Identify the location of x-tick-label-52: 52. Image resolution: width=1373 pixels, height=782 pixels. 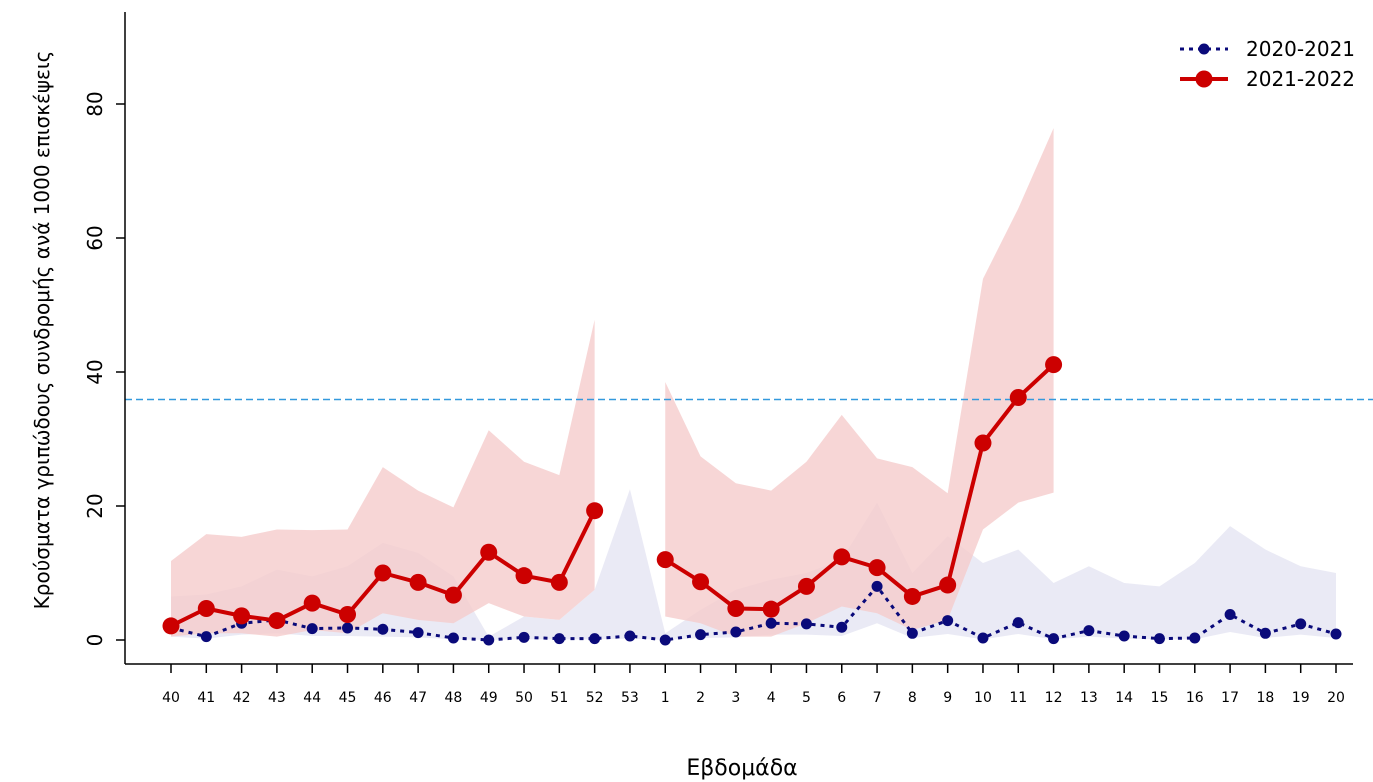
(595, 698).